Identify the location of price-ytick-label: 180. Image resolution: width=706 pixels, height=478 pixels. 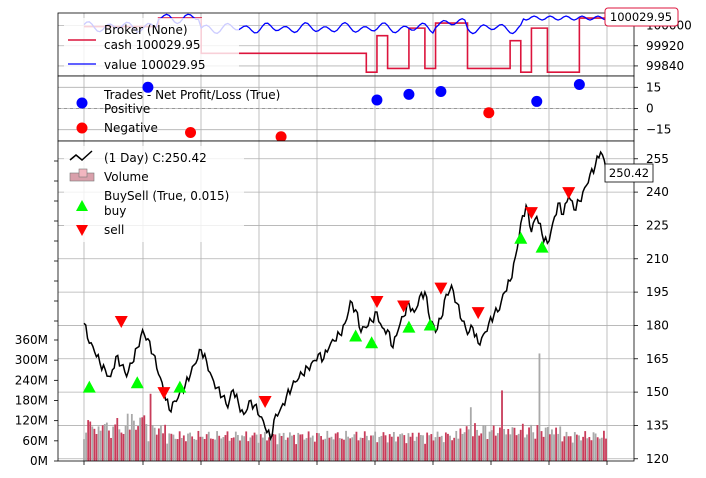
(657, 325).